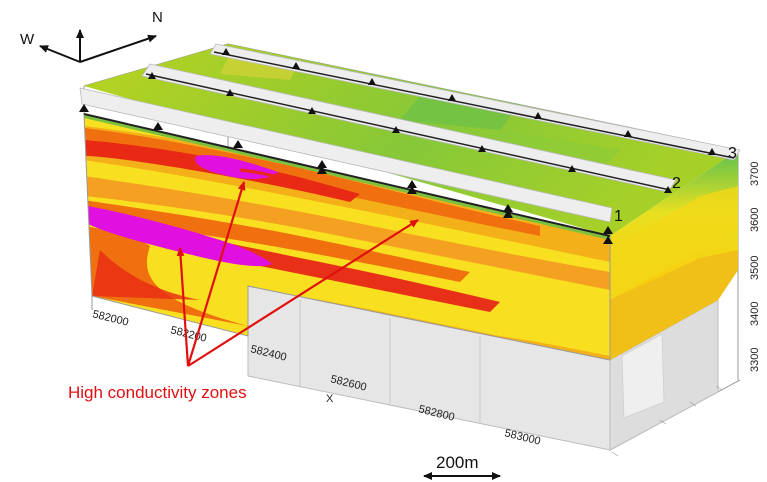  Describe the element at coordinates (457, 462) in the screenshot. I see `scale-bar-label: 200m` at that location.